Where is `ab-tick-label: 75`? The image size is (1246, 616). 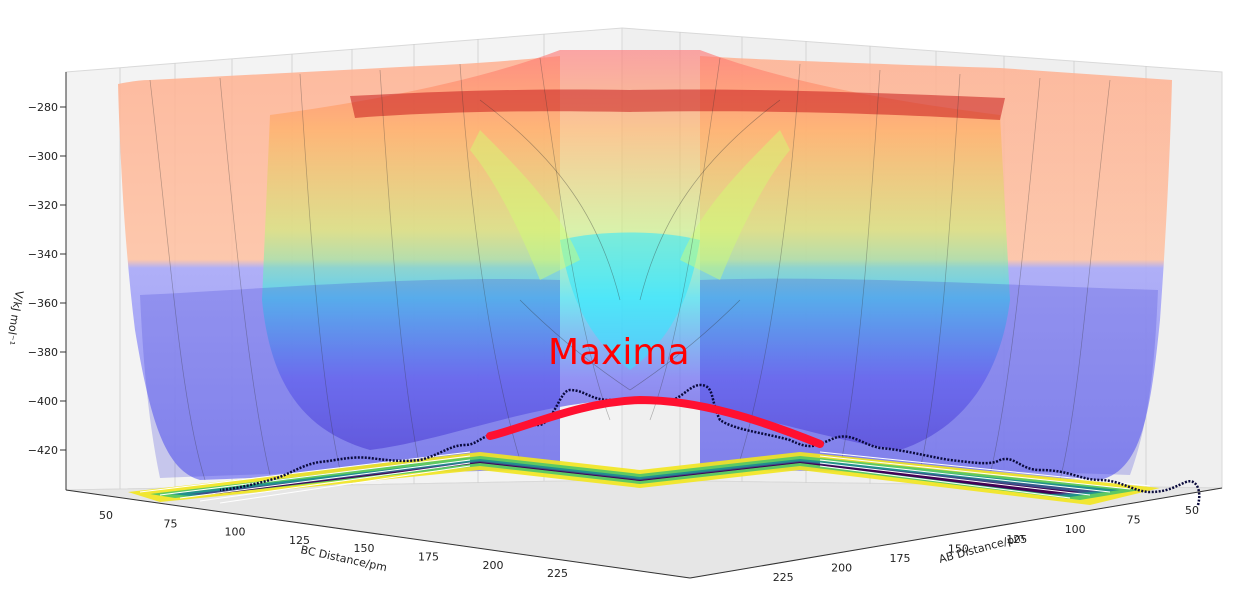
ab-tick-label: 75 is located at coordinates (1134, 520).